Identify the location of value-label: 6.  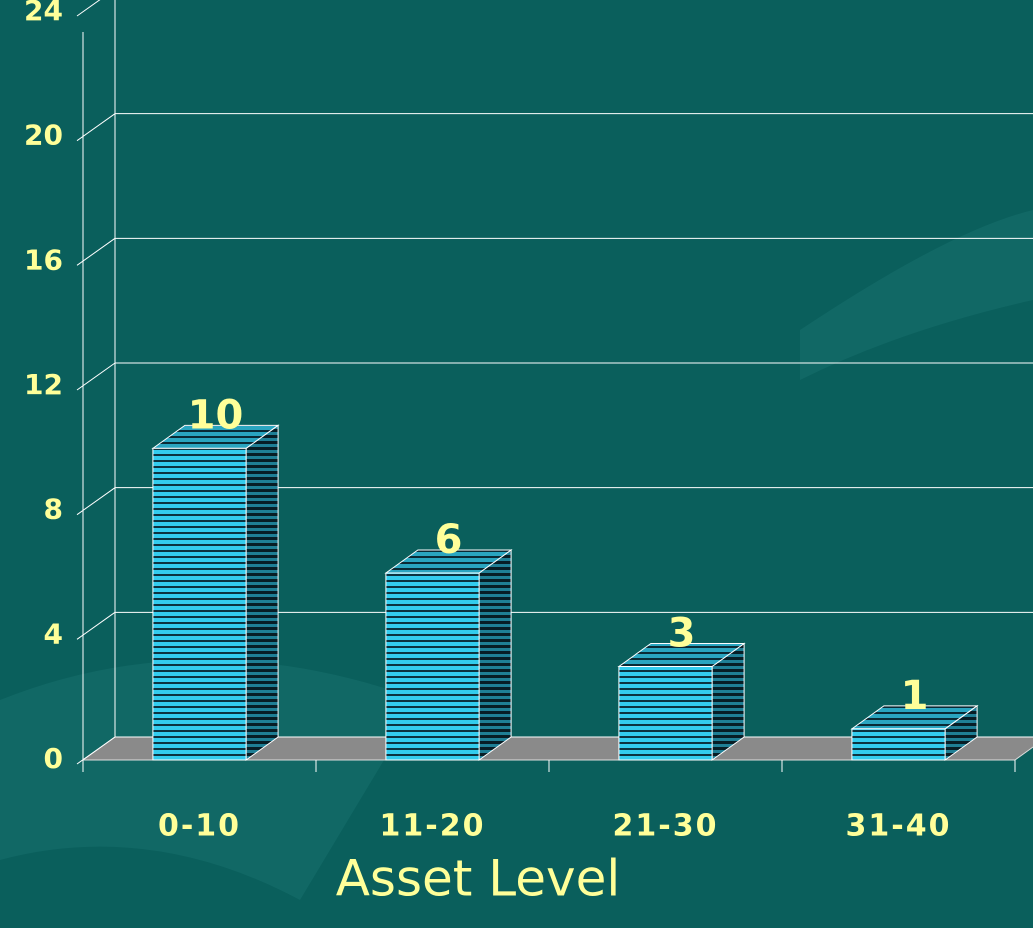
(449, 540).